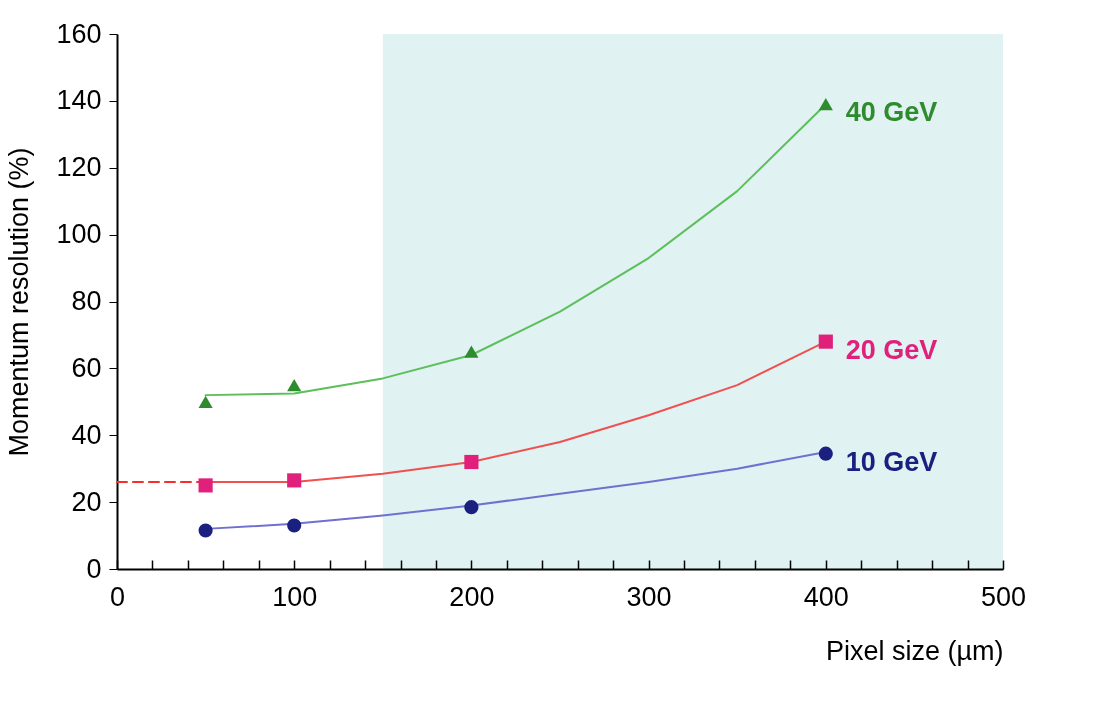 The width and height of the screenshot is (1115, 706). Describe the element at coordinates (79, 33) in the screenshot. I see `y-tick-label: 160` at that location.